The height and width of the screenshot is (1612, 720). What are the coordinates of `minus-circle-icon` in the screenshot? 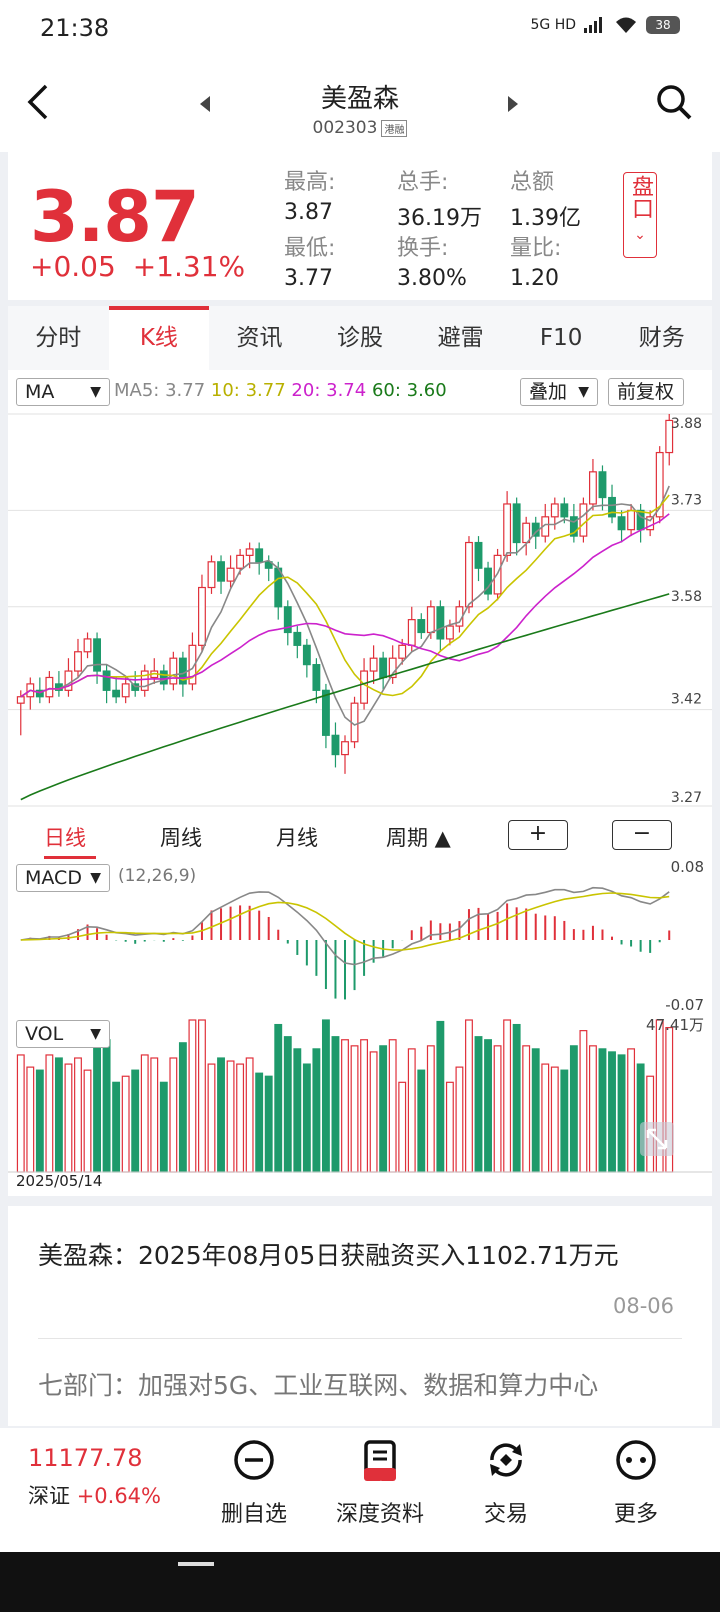 It's located at (254, 1460).